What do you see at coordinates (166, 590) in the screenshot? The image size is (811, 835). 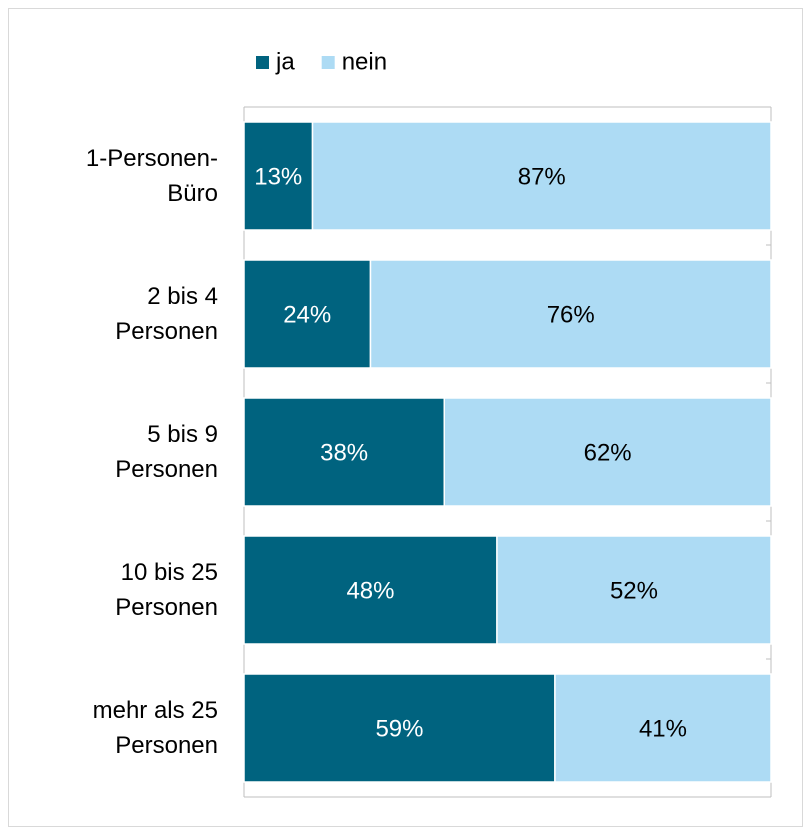 I see `y-tick-label: 10 bis 25 Personen` at bounding box center [166, 590].